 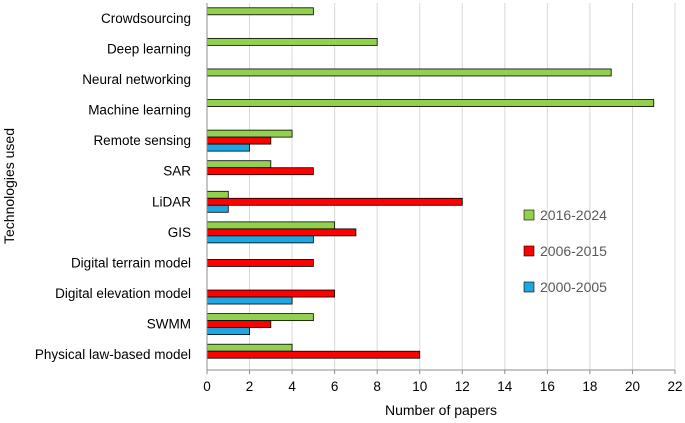 What do you see at coordinates (139, 110) in the screenshot?
I see `category-label: Machine learning` at bounding box center [139, 110].